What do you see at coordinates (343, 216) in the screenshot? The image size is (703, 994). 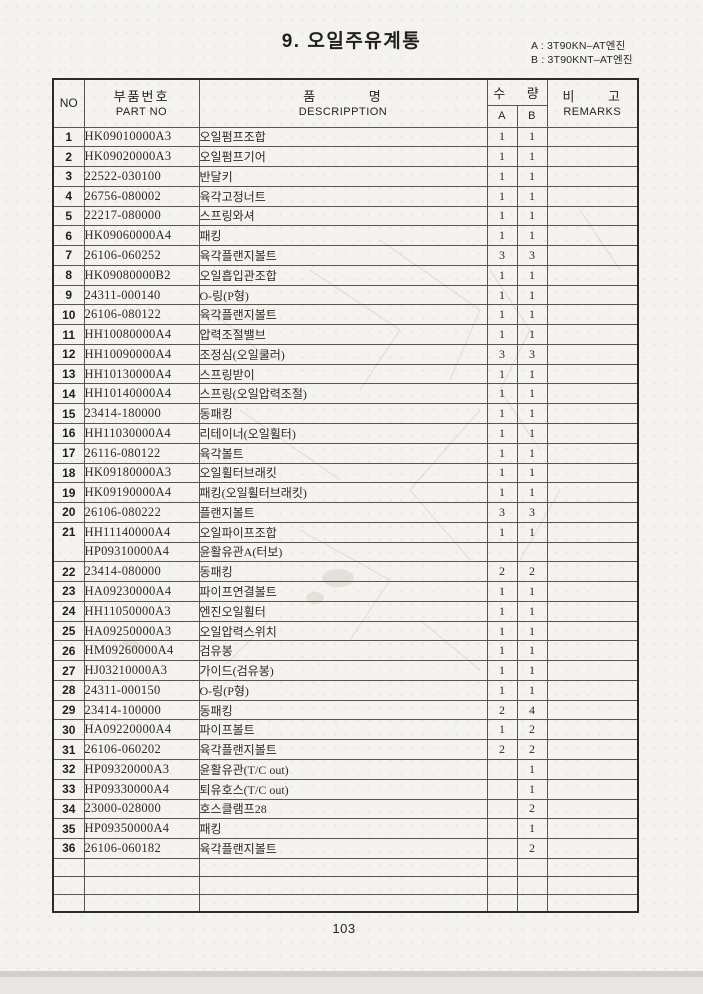 I see `part-description: 스프링와셔` at bounding box center [343, 216].